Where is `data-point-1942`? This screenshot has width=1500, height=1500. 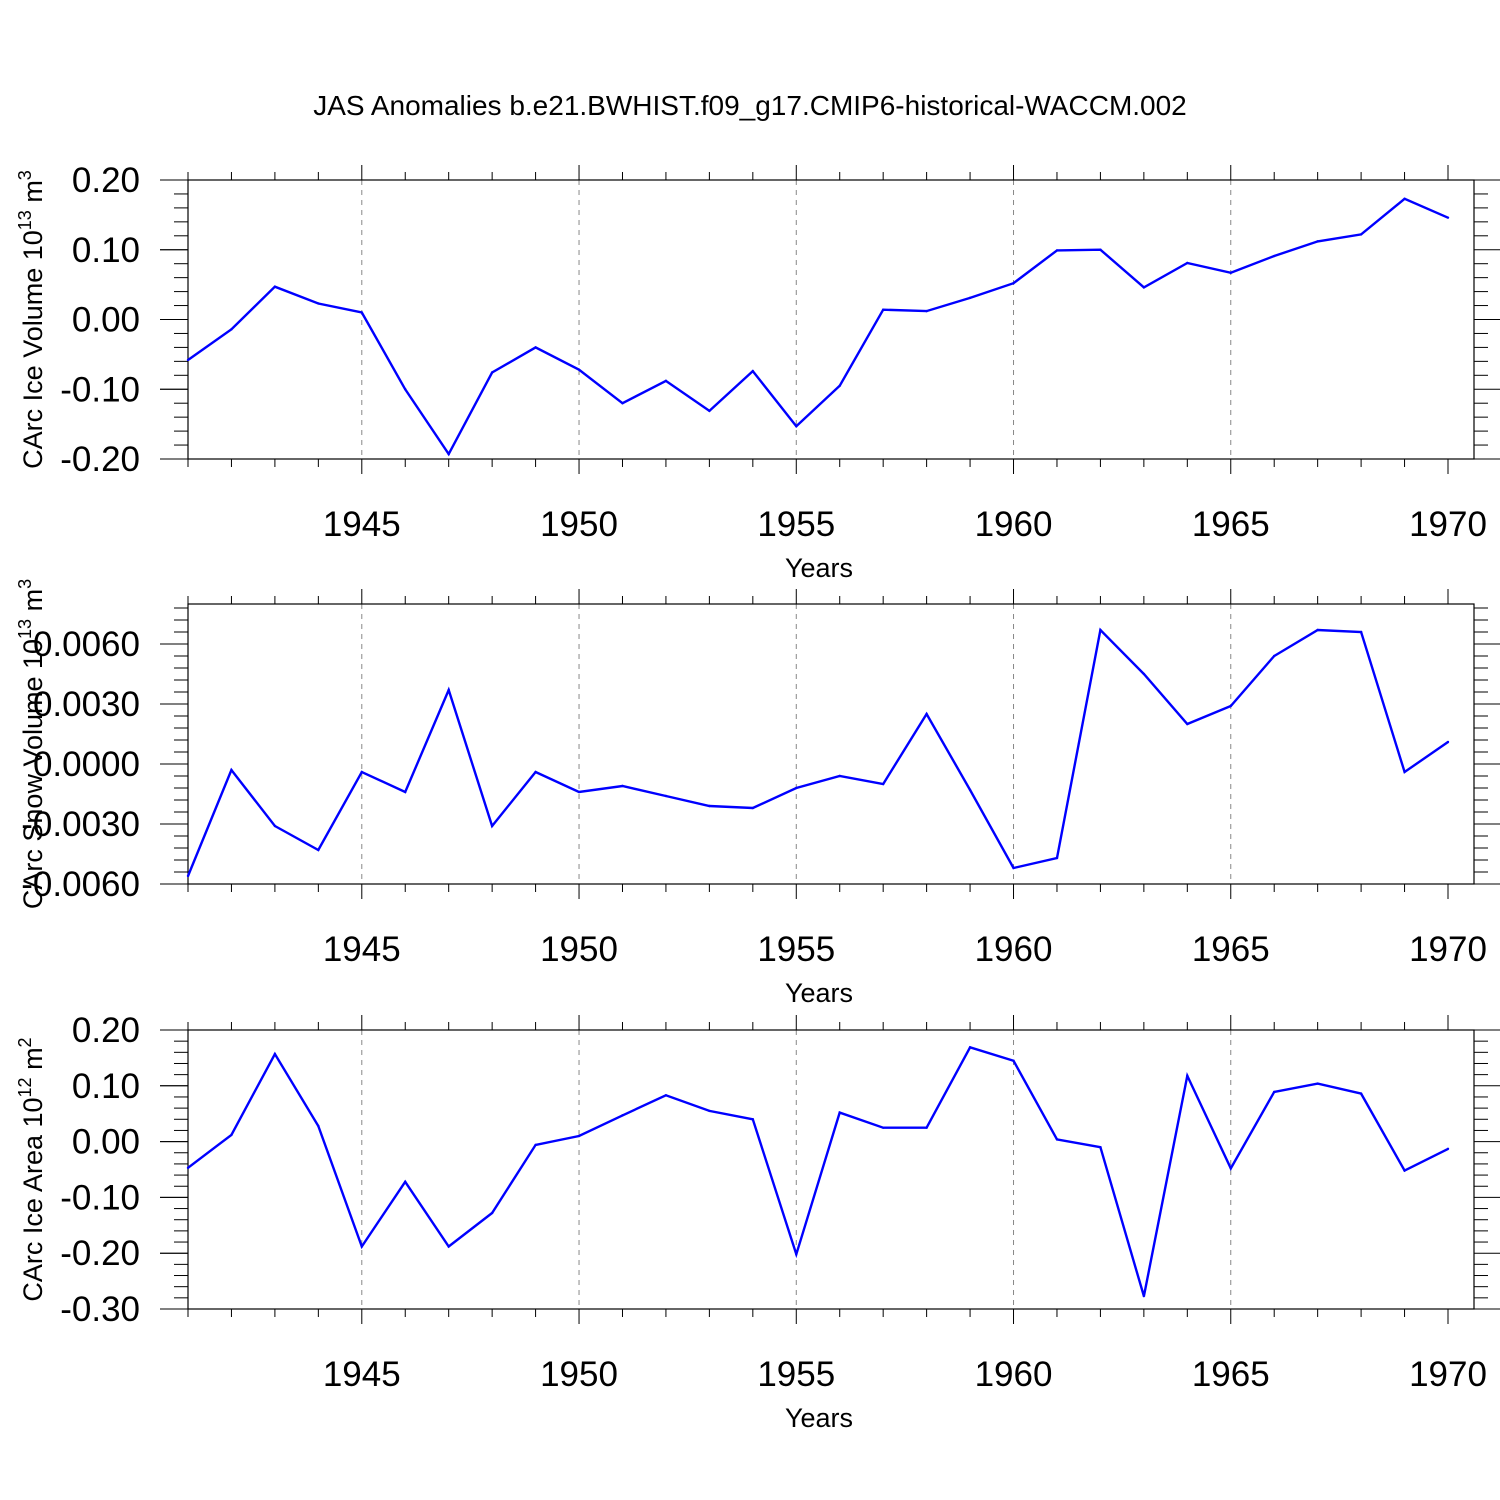
data-point-1942 is located at coordinates (231, 329).